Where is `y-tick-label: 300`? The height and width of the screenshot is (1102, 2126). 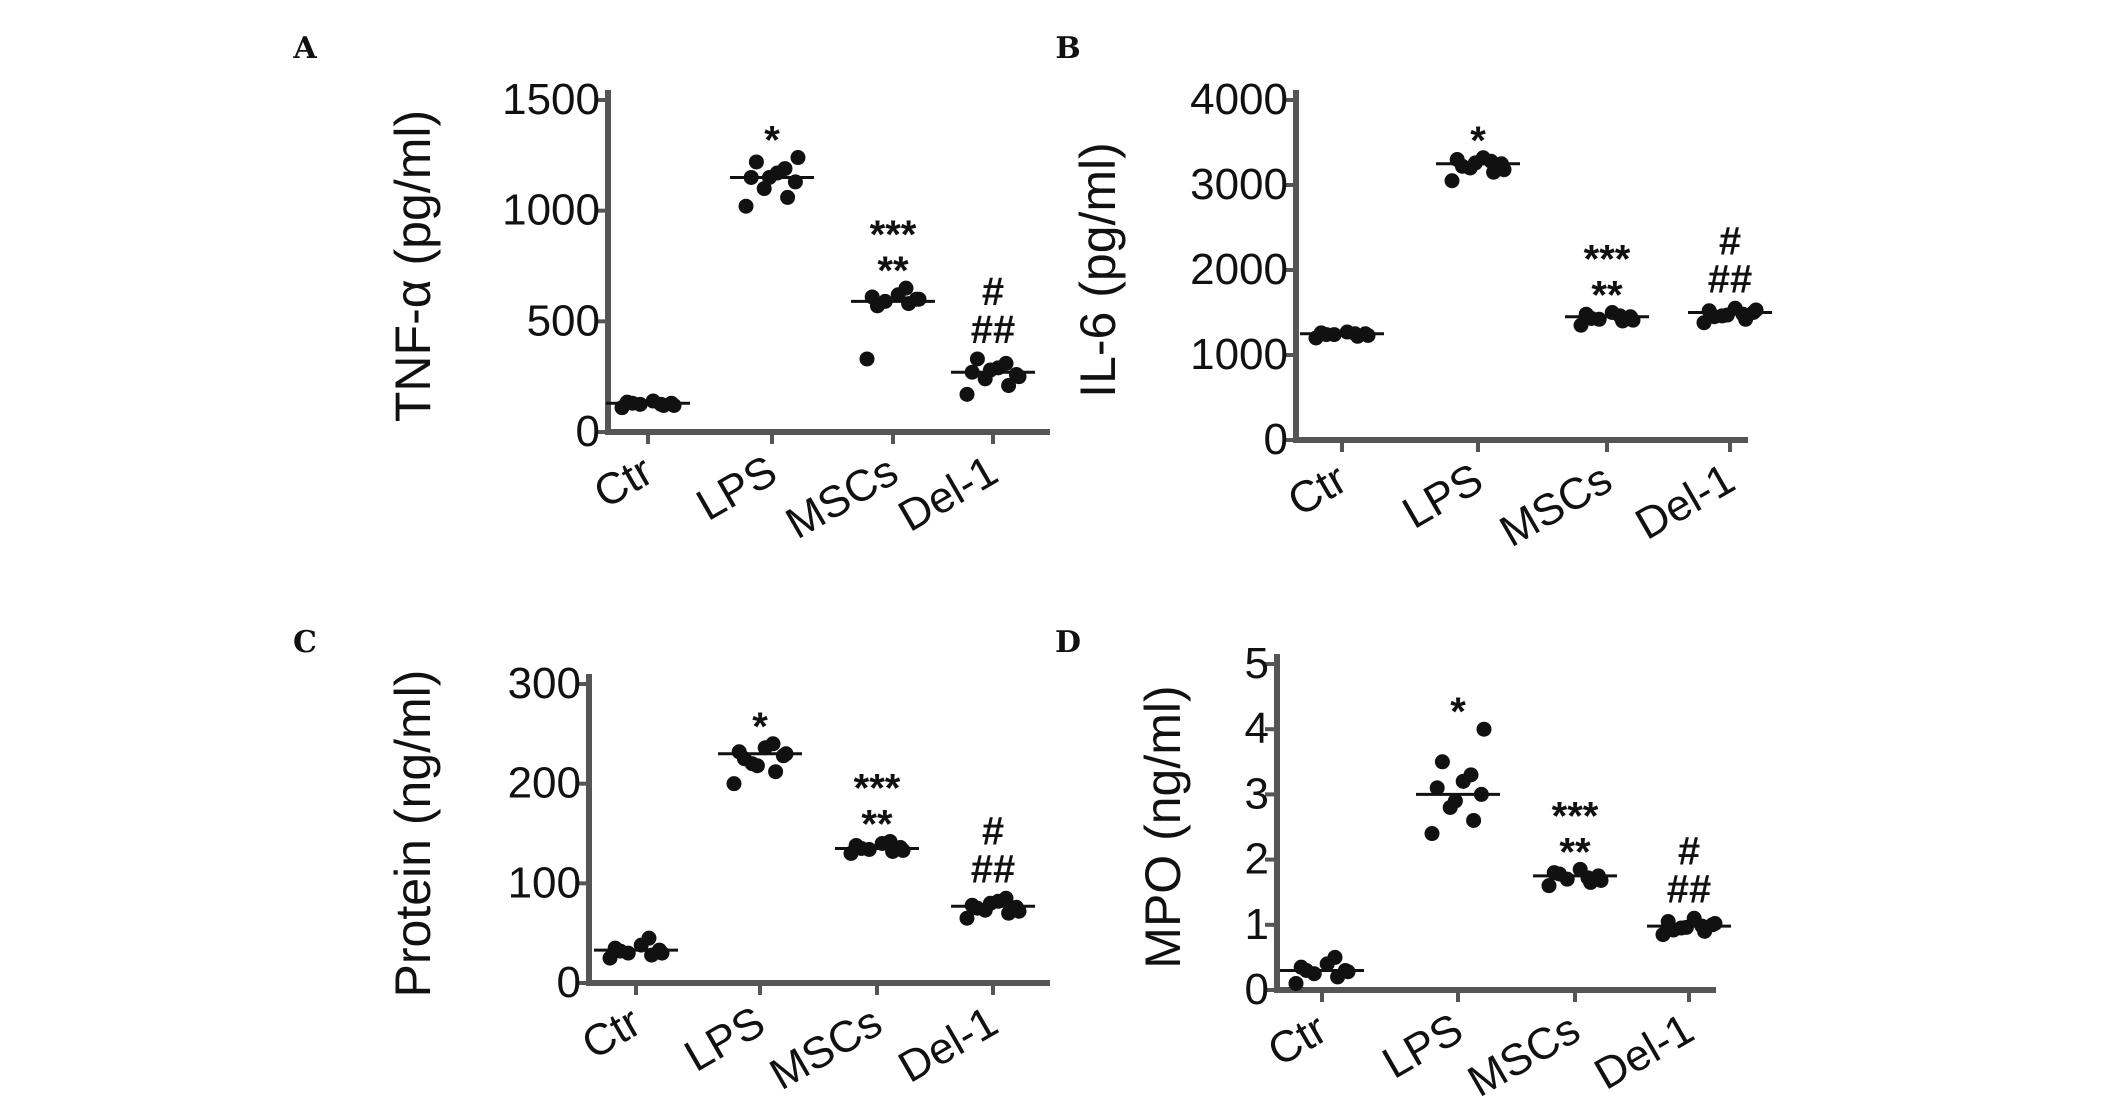
y-tick-label: 300 is located at coordinates (544, 683).